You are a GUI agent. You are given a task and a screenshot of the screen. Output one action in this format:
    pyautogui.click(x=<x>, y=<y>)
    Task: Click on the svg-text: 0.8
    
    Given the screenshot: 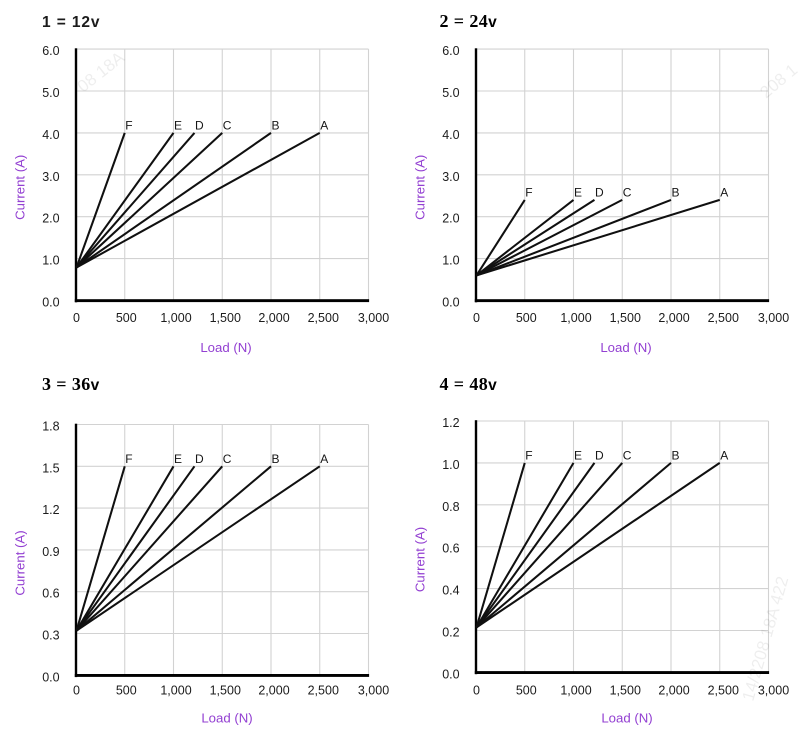 What is the action you would take?
    pyautogui.click(x=450, y=507)
    